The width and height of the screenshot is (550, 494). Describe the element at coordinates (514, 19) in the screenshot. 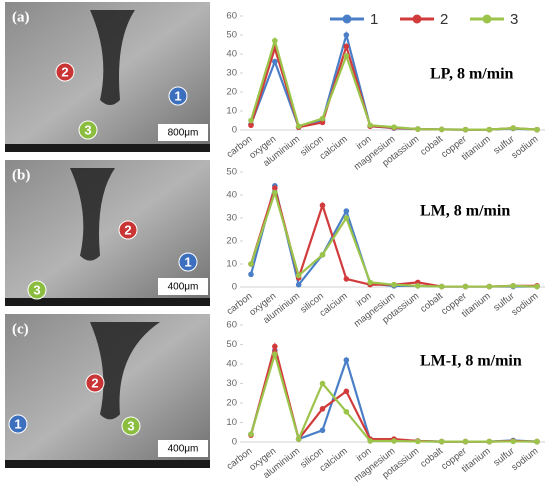

I see `legend-label: 3` at that location.